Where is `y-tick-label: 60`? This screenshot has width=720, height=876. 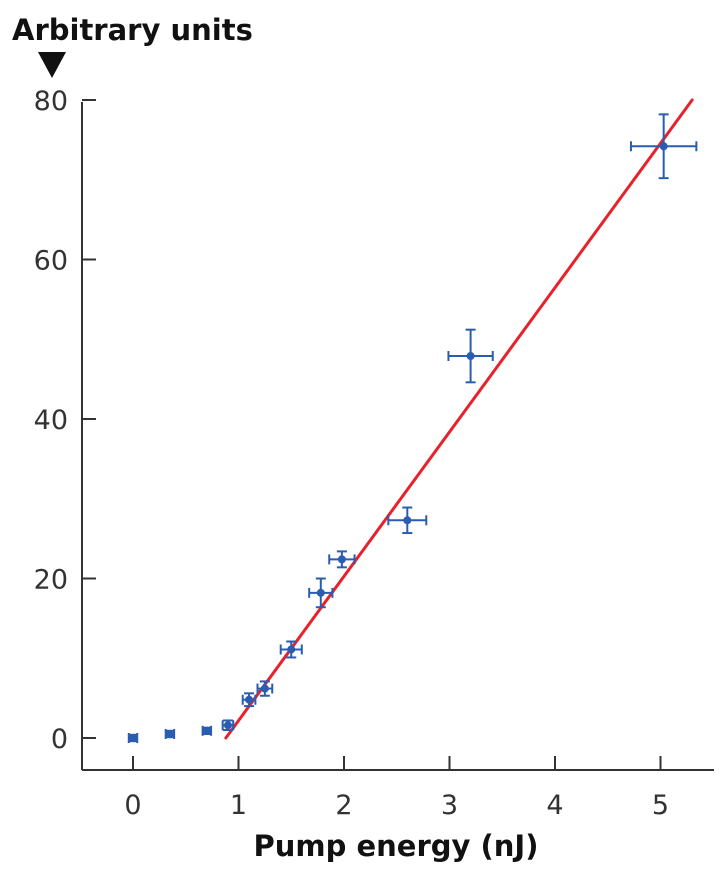
y-tick-label: 60 is located at coordinates (51, 261).